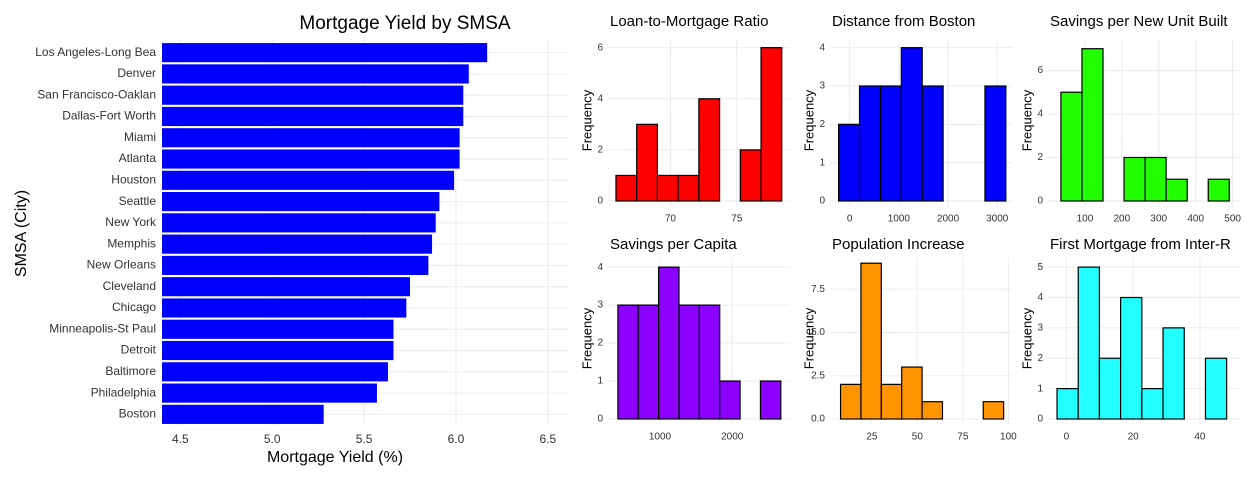  What do you see at coordinates (139, 350) in the screenshot?
I see `y-tick-label: Detroit` at bounding box center [139, 350].